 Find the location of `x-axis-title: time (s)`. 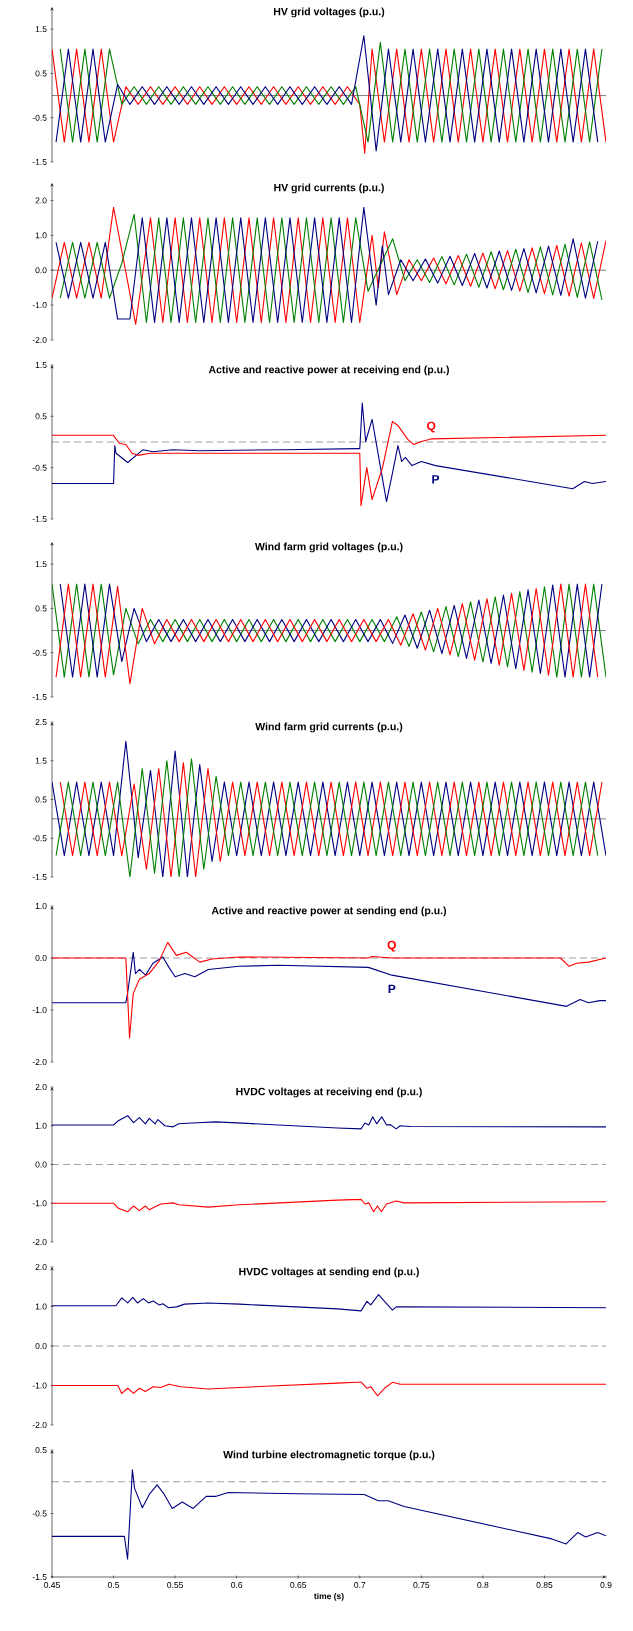

x-axis-title: time (s) is located at coordinates (329, 1596).